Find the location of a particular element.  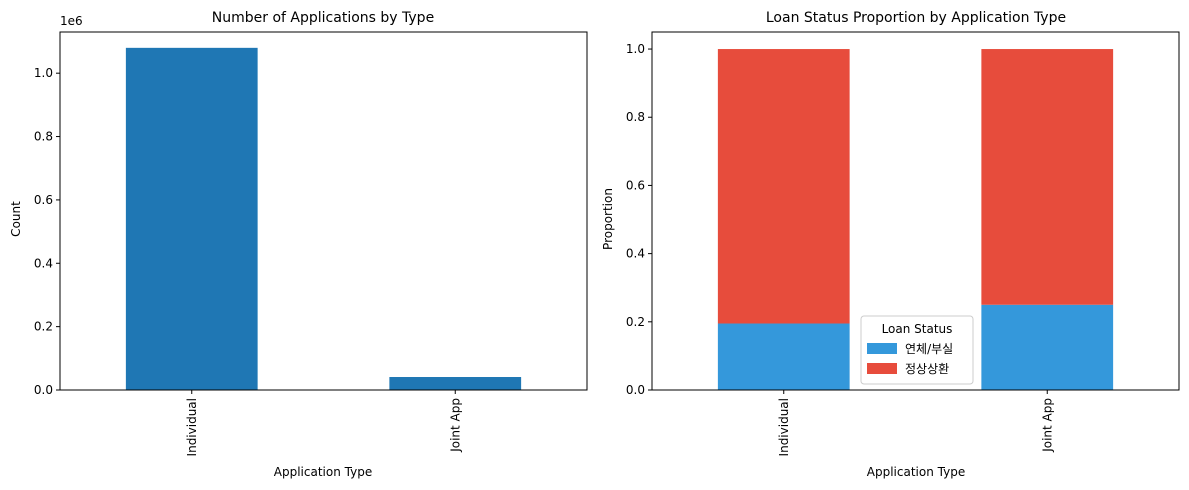

bar-individual is located at coordinates (191, 219).